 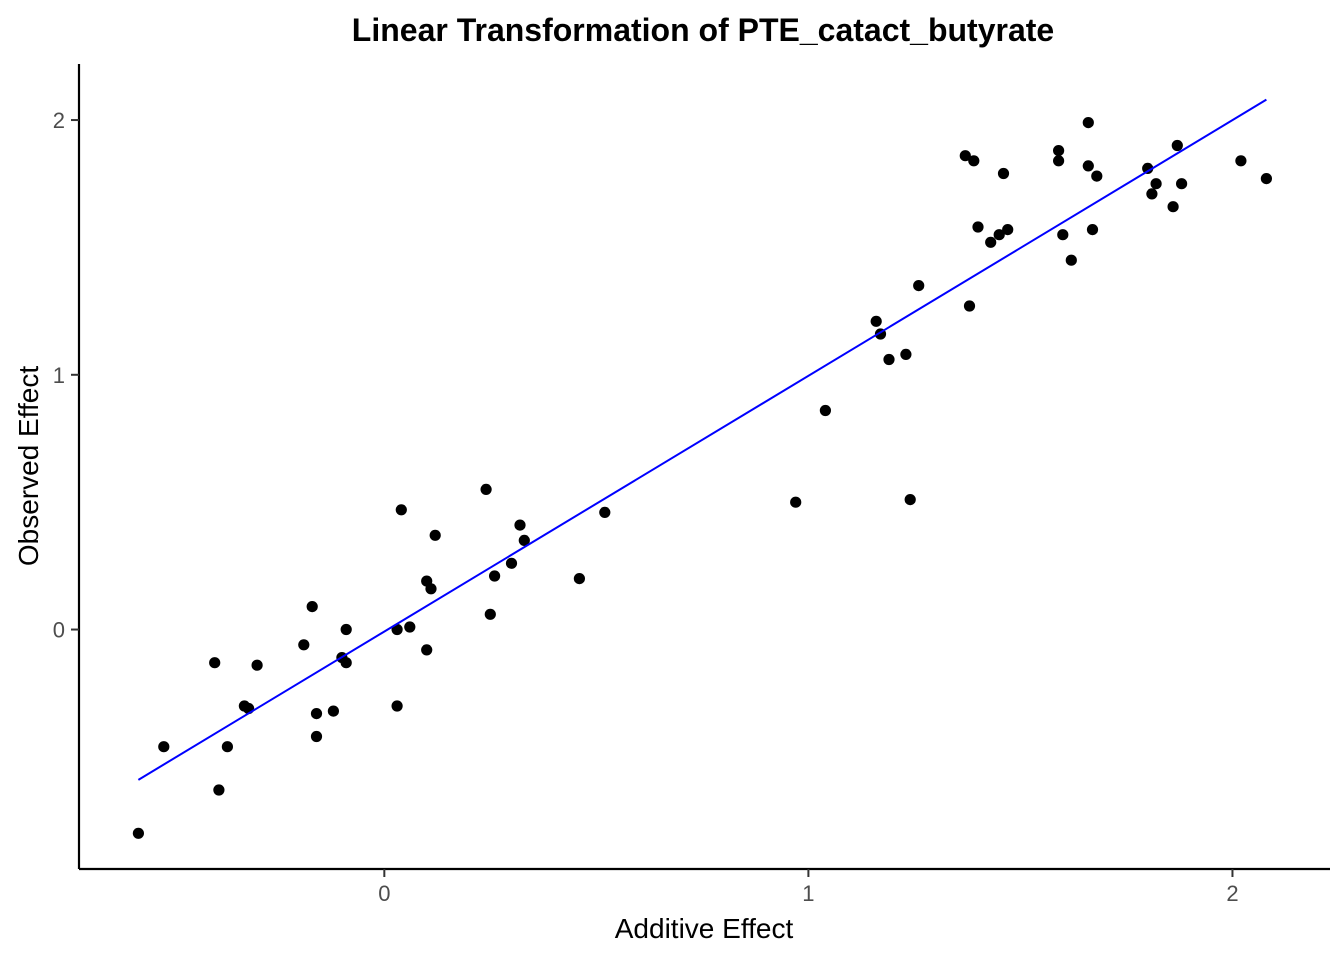 What do you see at coordinates (1232, 893) in the screenshot?
I see `x-tick-label: 2` at bounding box center [1232, 893].